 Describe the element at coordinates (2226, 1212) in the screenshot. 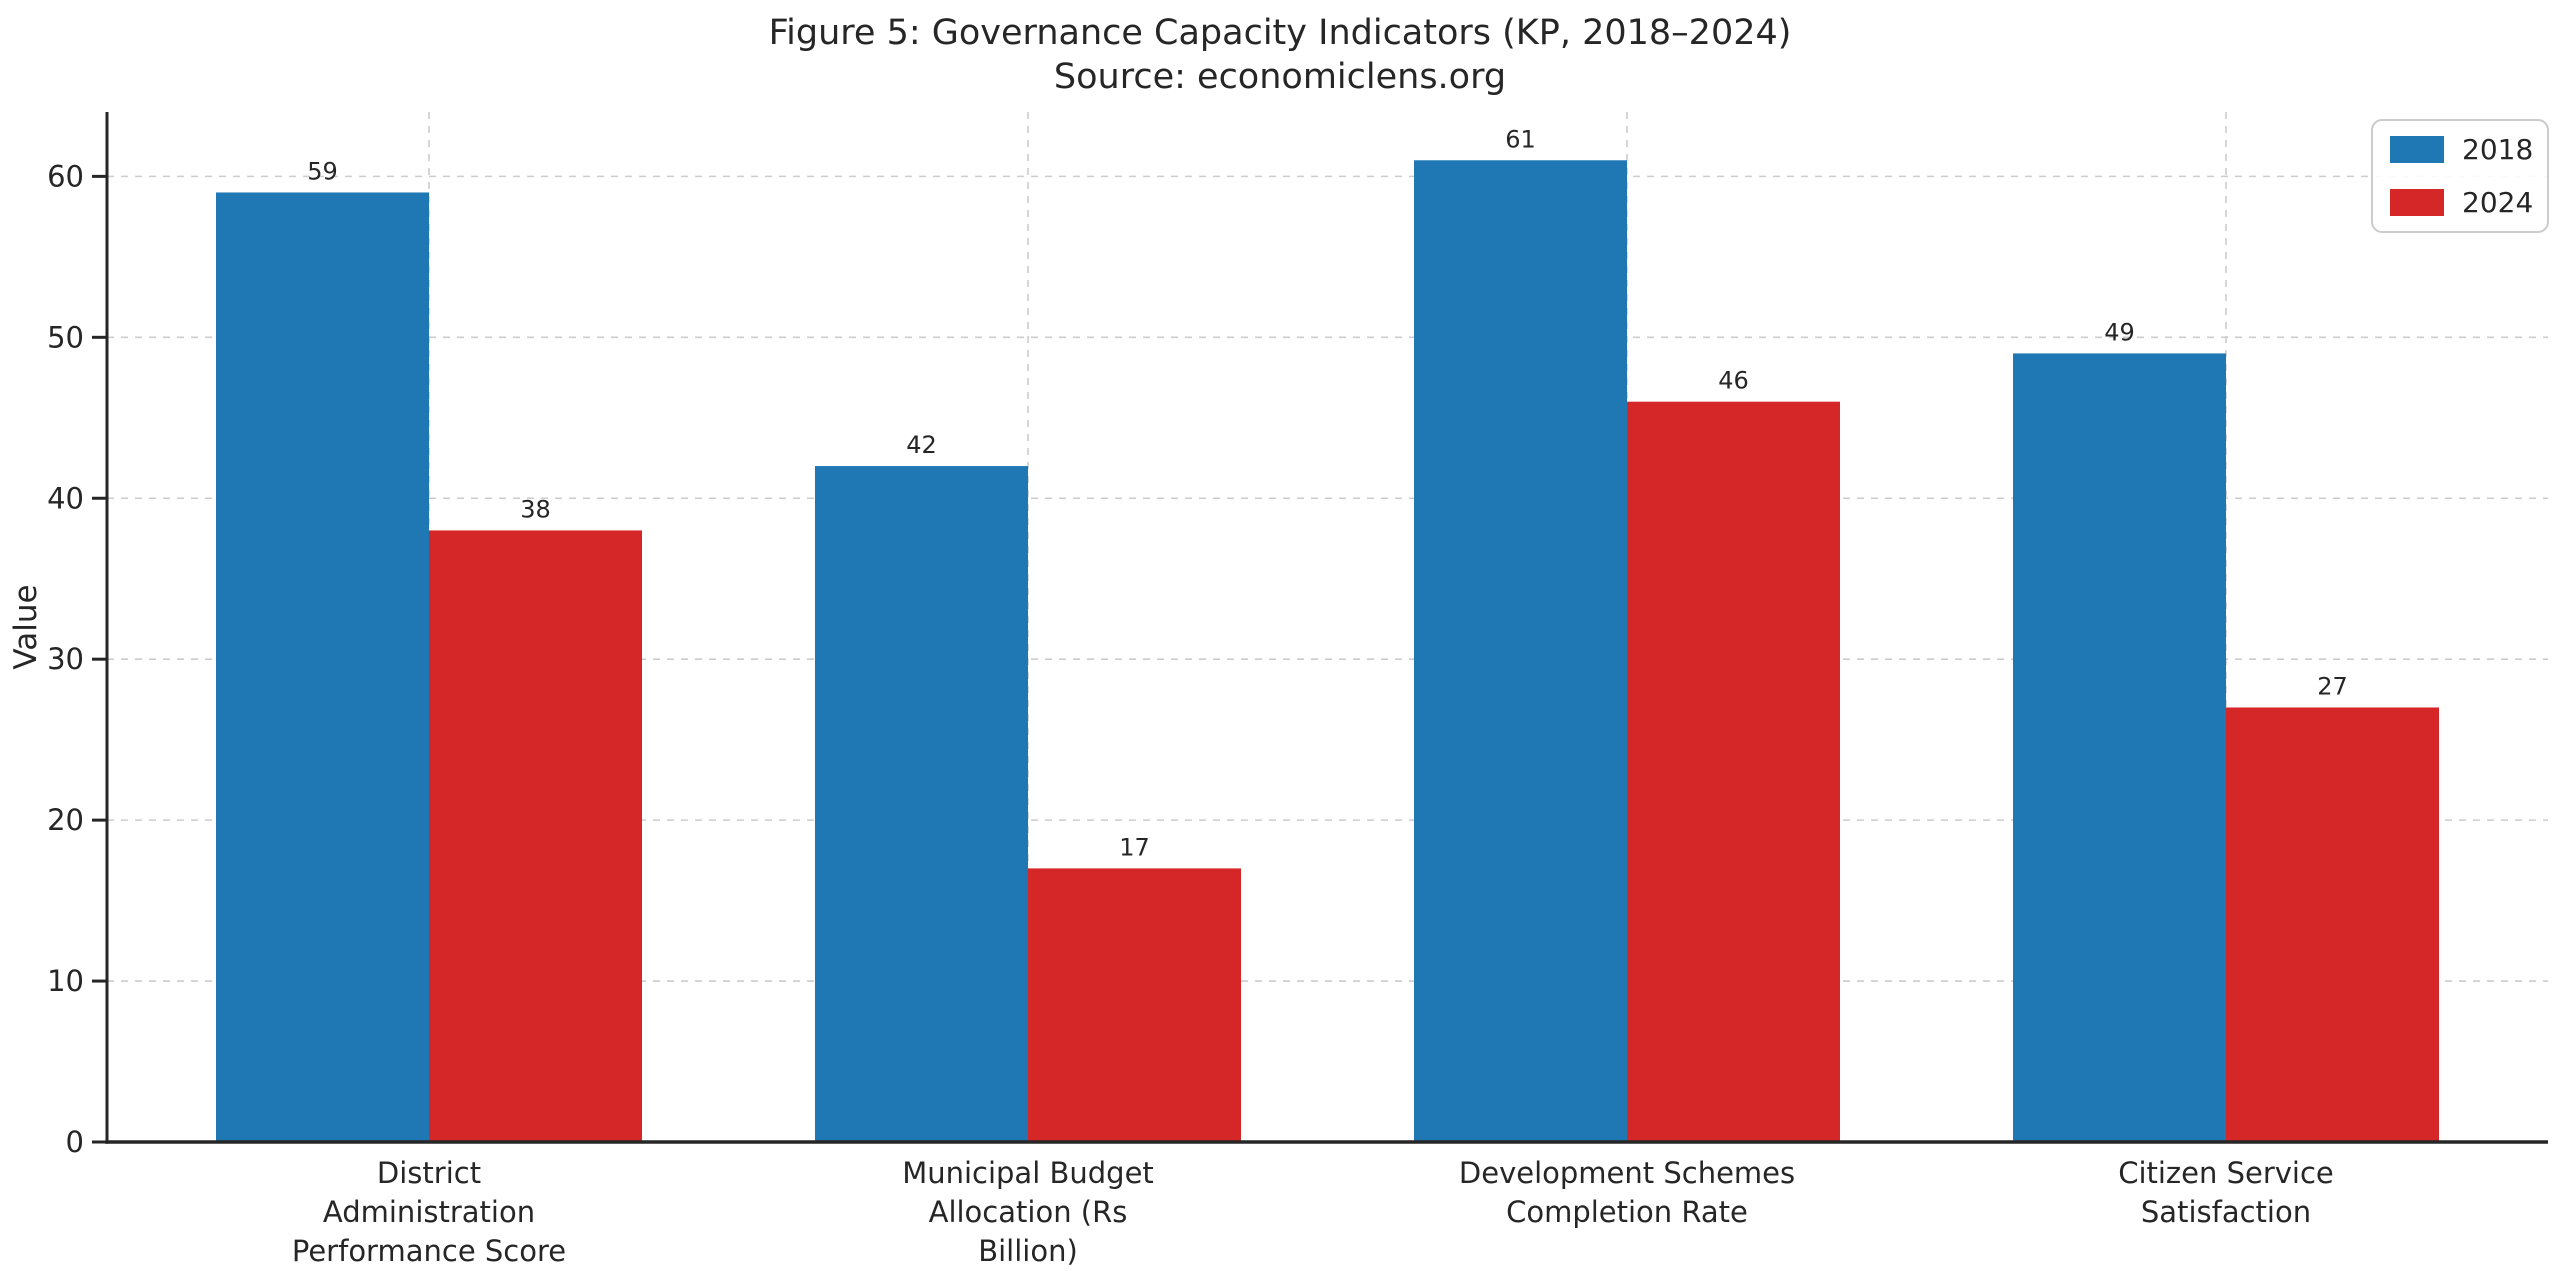

I see `x-tick-label: Satisfaction` at that location.